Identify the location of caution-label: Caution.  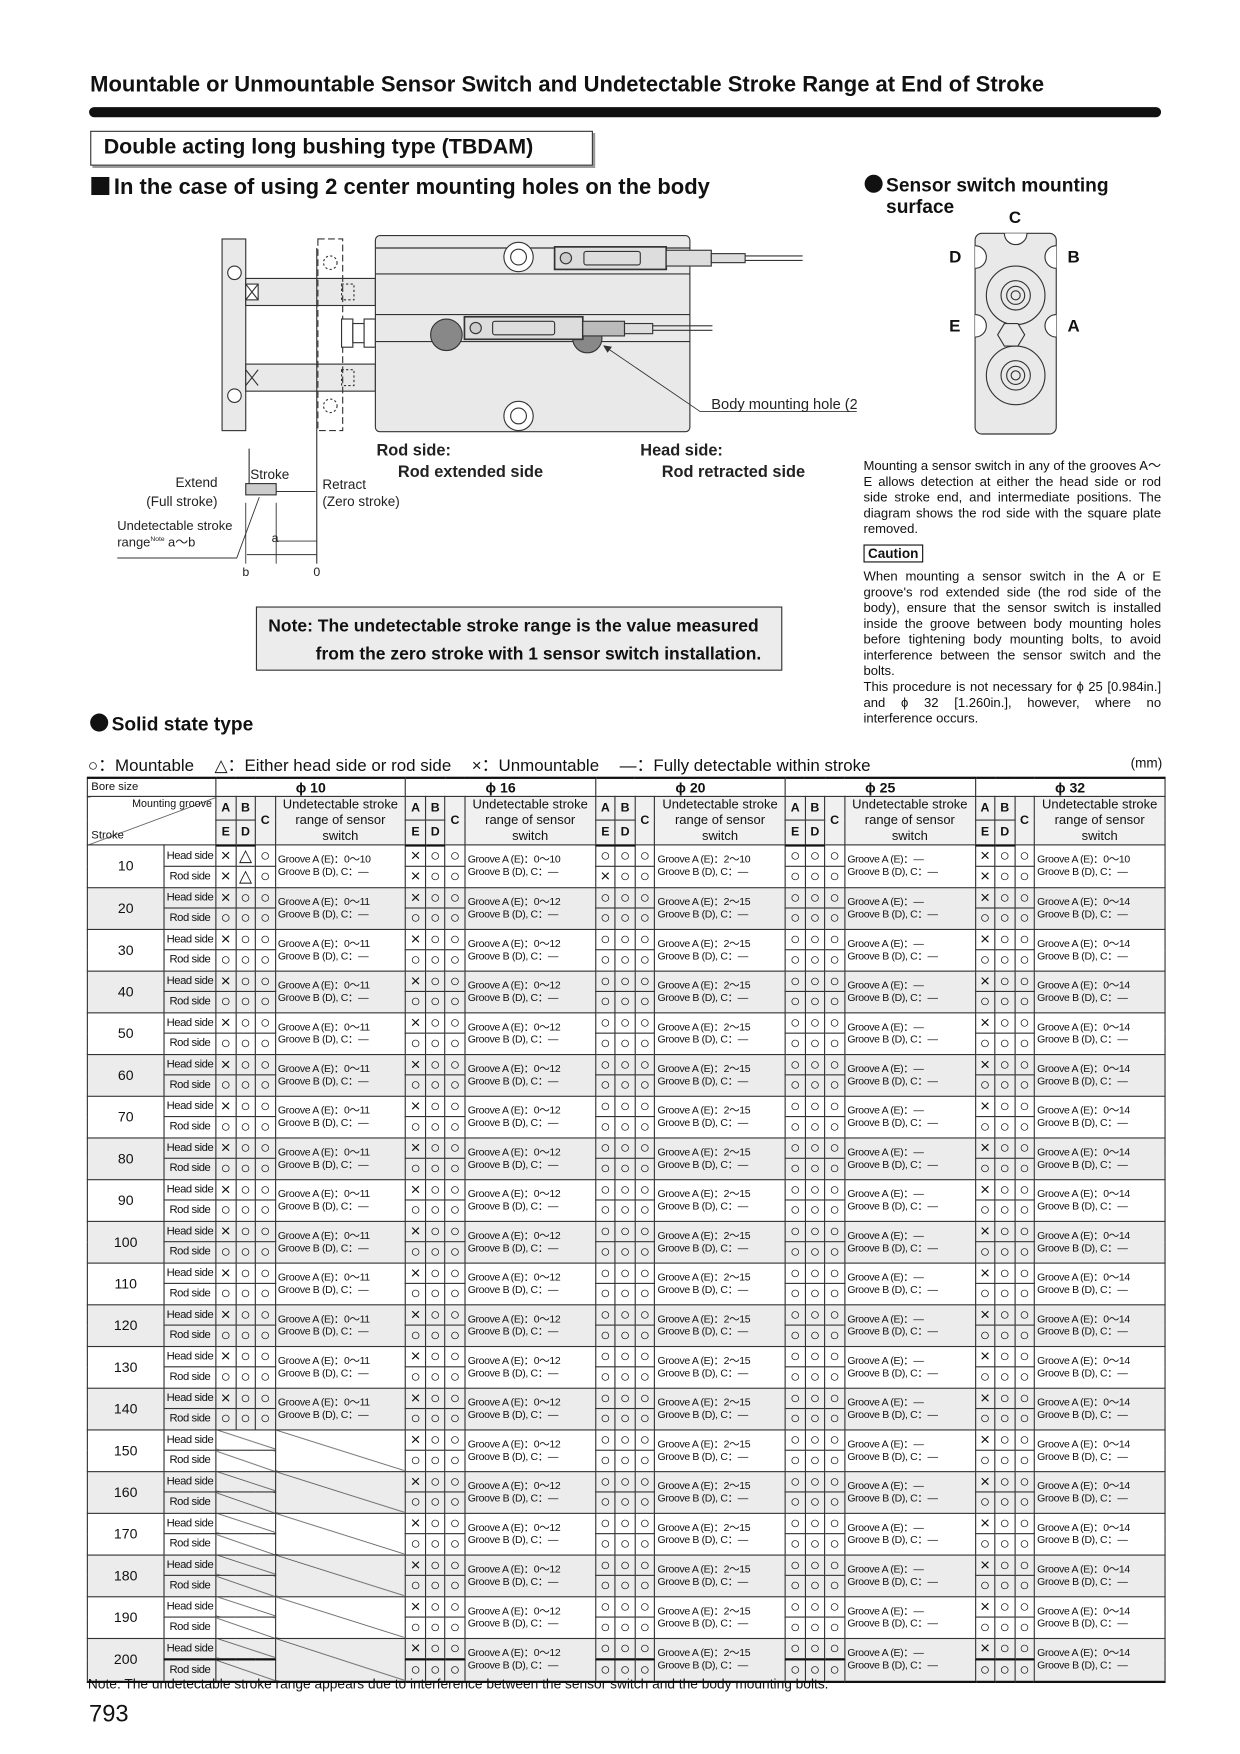
(893, 553).